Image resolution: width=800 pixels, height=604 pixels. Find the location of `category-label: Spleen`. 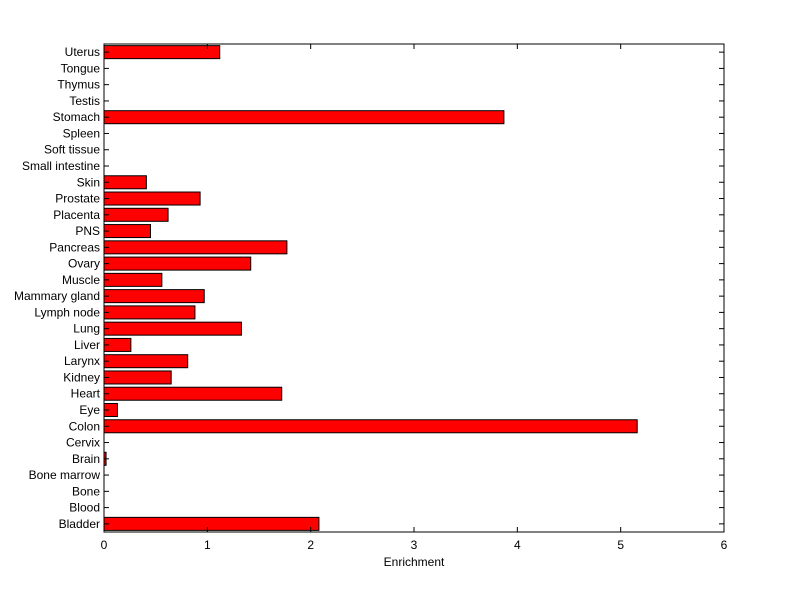

category-label: Spleen is located at coordinates (81, 133).